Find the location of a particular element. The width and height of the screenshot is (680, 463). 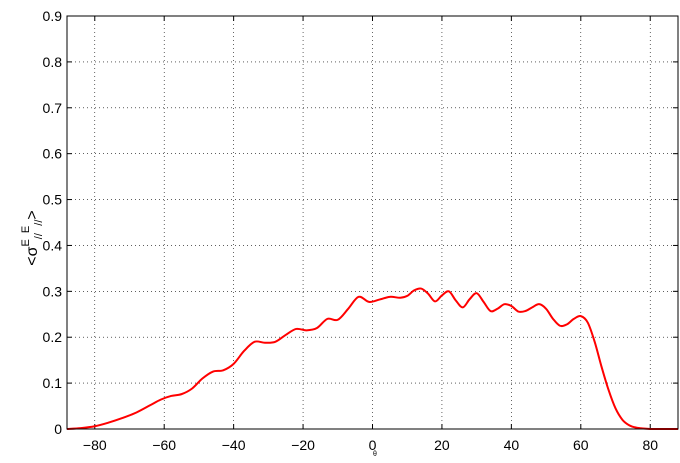

y-axis-label-sup: E is located at coordinates (26, 242).